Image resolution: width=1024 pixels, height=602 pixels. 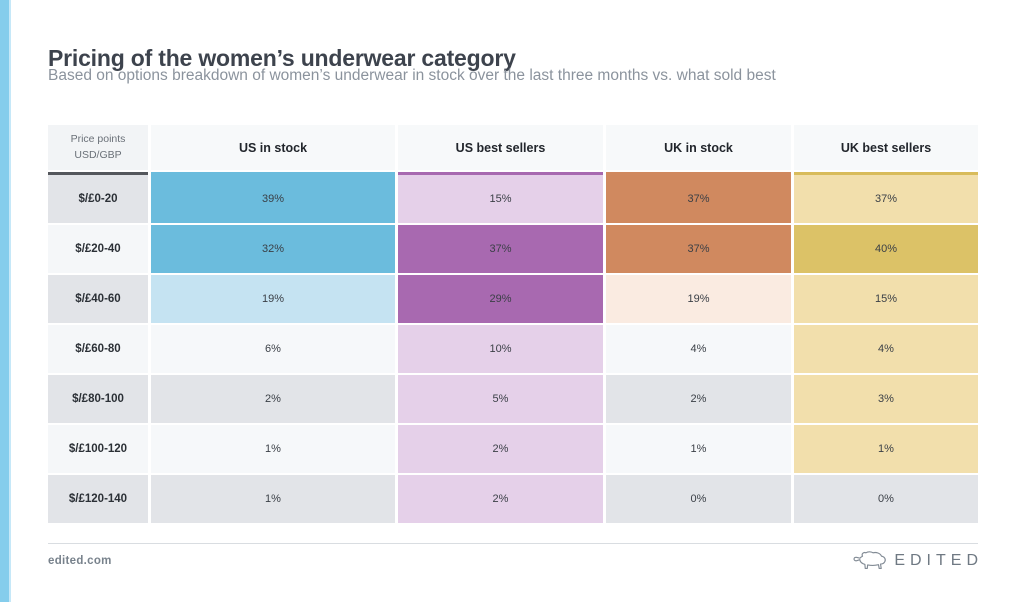 What do you see at coordinates (698, 400) in the screenshot?
I see `value-cell-uk-in-stock-row5: 2%` at bounding box center [698, 400].